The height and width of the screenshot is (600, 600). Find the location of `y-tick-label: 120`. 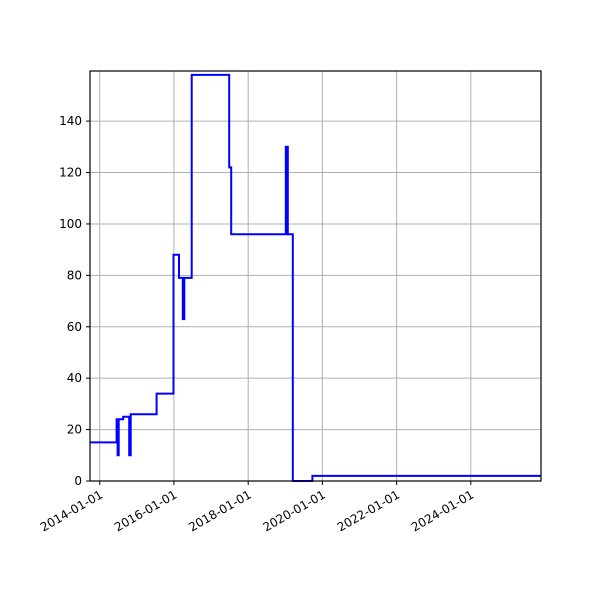

y-tick-label: 120 is located at coordinates (70, 173).